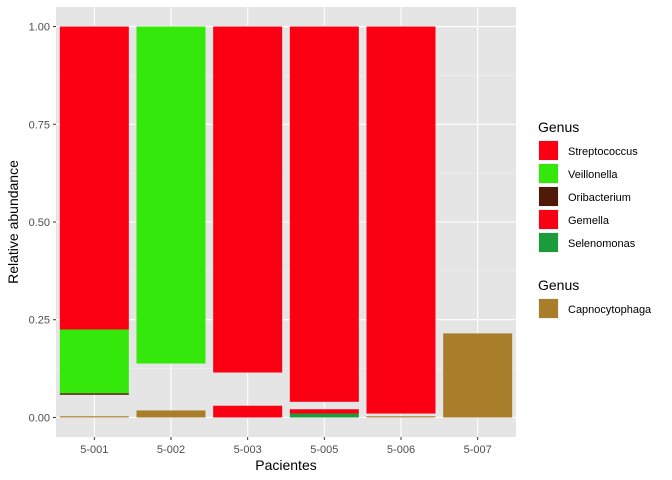 The height and width of the screenshot is (480, 672). Describe the element at coordinates (39, 125) in the screenshot. I see `y-tick-label: 0.75` at that location.